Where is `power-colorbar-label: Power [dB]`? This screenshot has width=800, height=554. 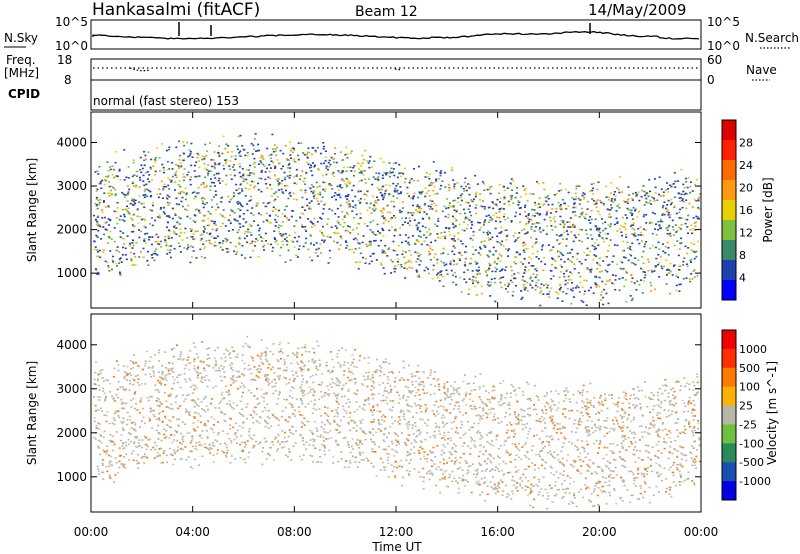 power-colorbar-label: Power [dB] is located at coordinates (768, 209).